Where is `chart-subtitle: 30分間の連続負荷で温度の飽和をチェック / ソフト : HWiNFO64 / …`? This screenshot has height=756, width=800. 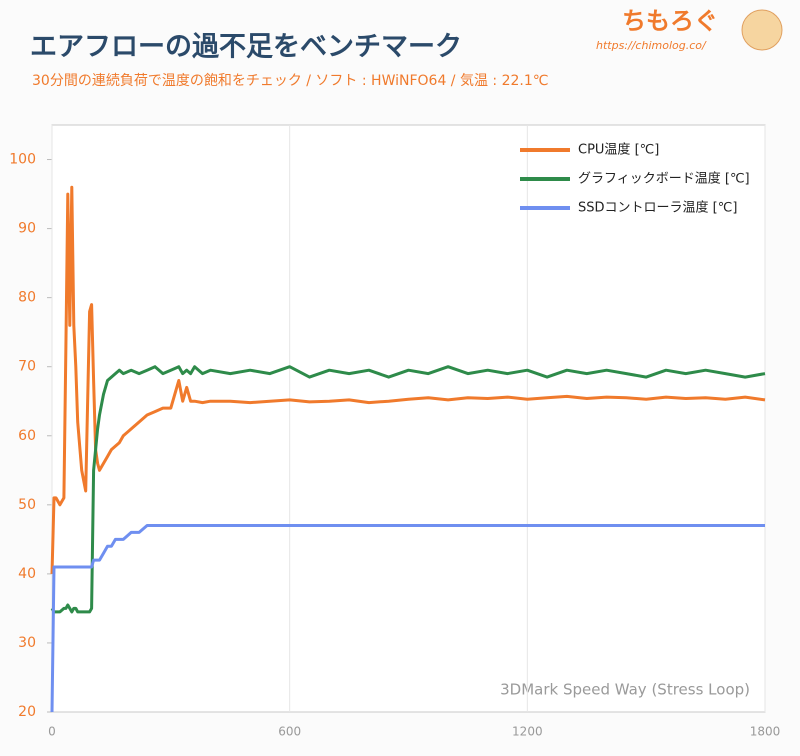
chart-subtitle: 30分間の連続負荷で温度の飽和をチェック / ソフト : HWiNFO64 / … is located at coordinates (290, 80).